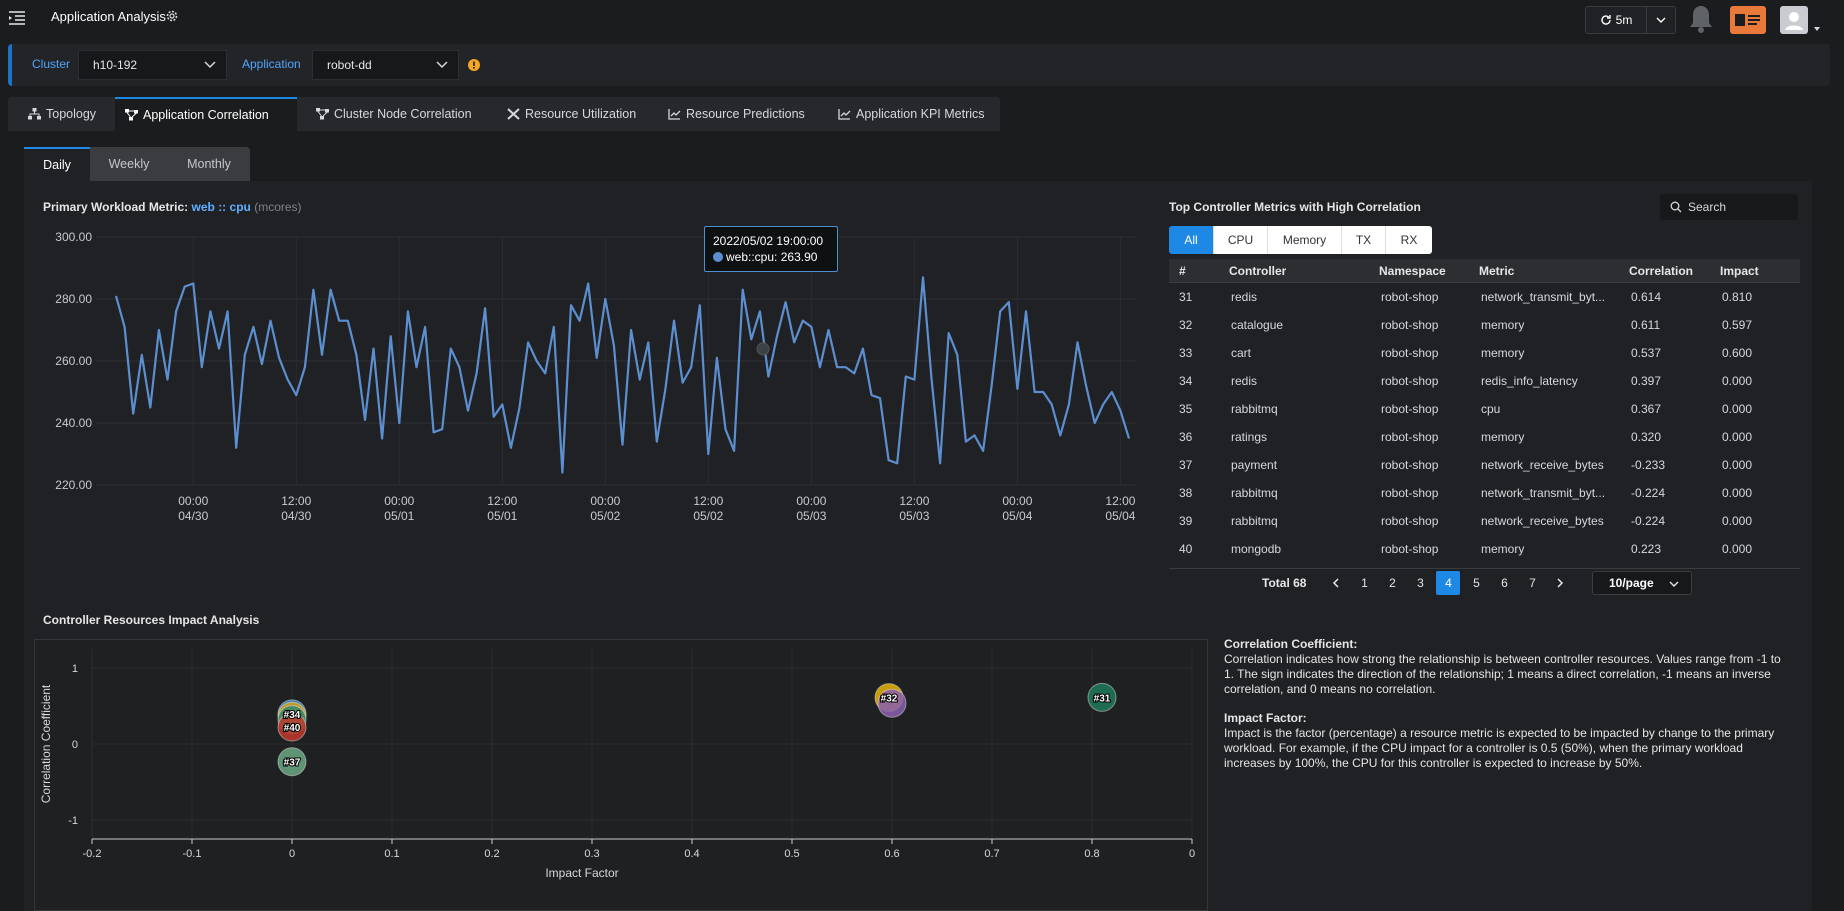  I want to click on period-tab-bar: Daily Weekly Monthly, so click(137, 164).